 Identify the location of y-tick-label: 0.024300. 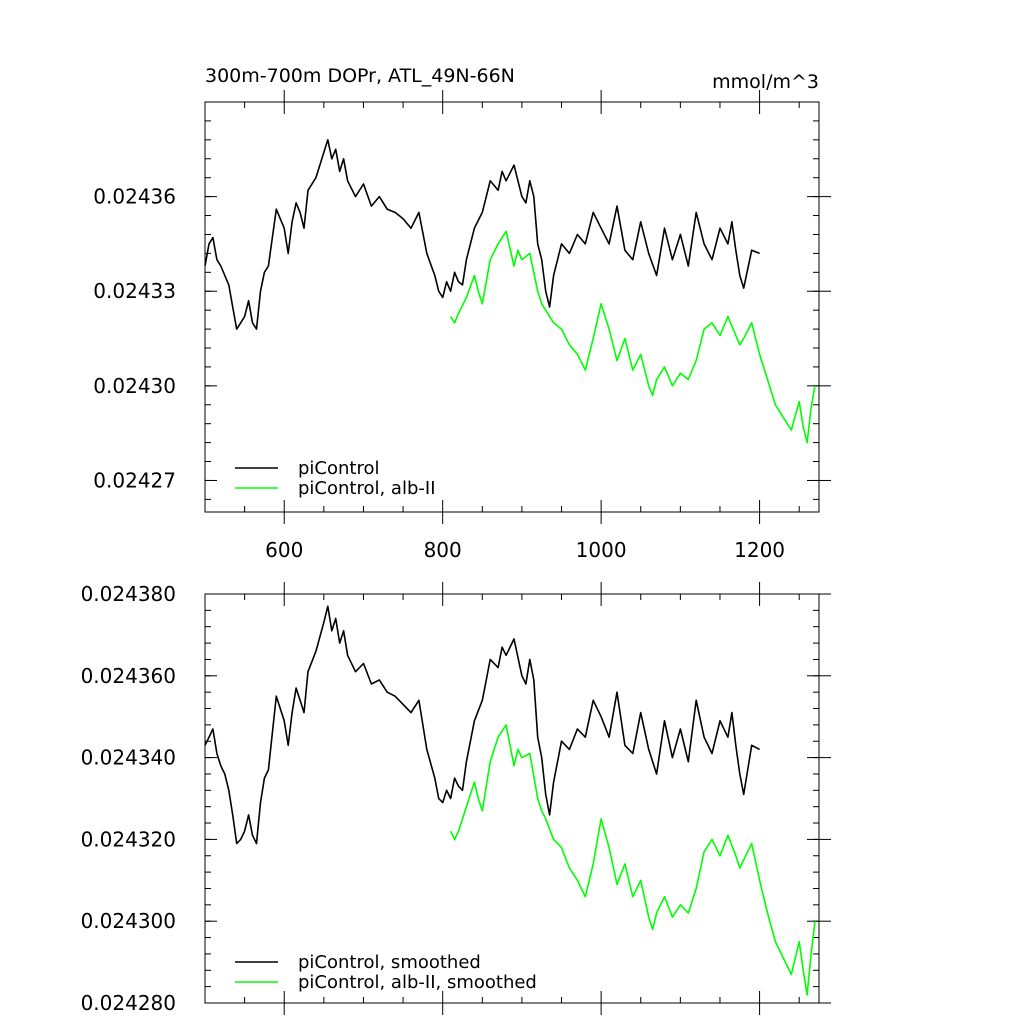
(128, 921).